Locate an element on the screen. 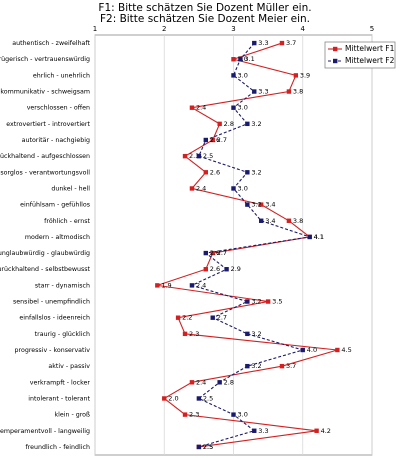 This screenshot has height=458, width=400. category-label: verkrampft - locker is located at coordinates (60, 382).